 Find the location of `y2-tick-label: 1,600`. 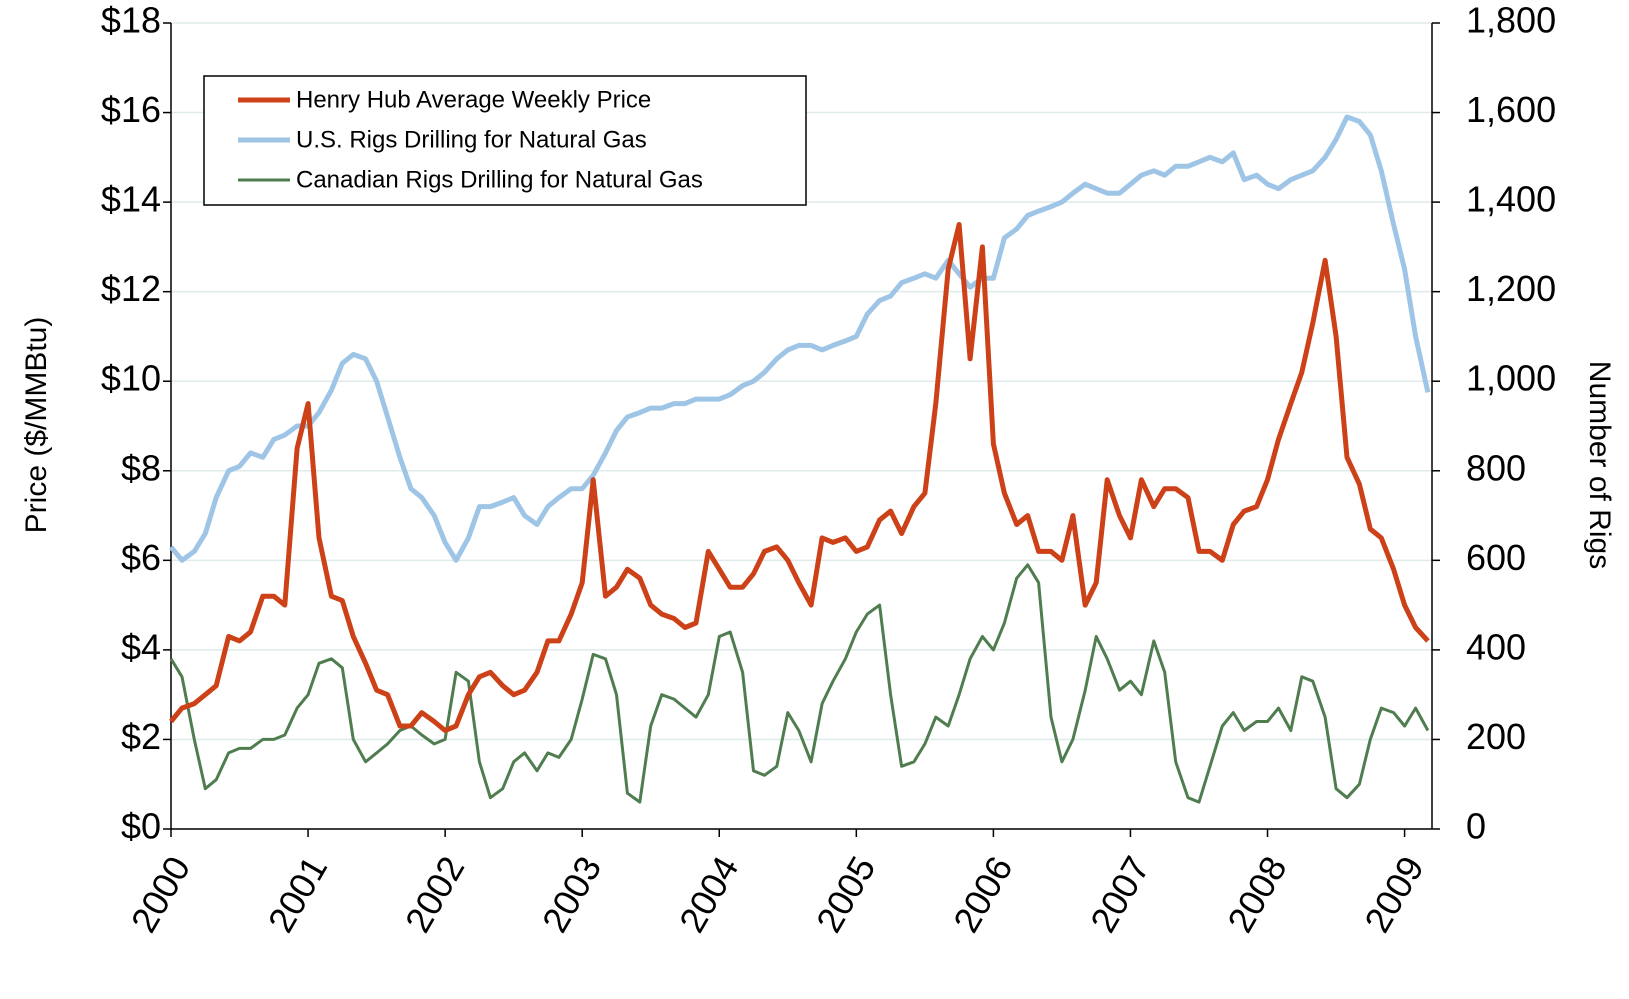

y2-tick-label: 1,600 is located at coordinates (1511, 109).